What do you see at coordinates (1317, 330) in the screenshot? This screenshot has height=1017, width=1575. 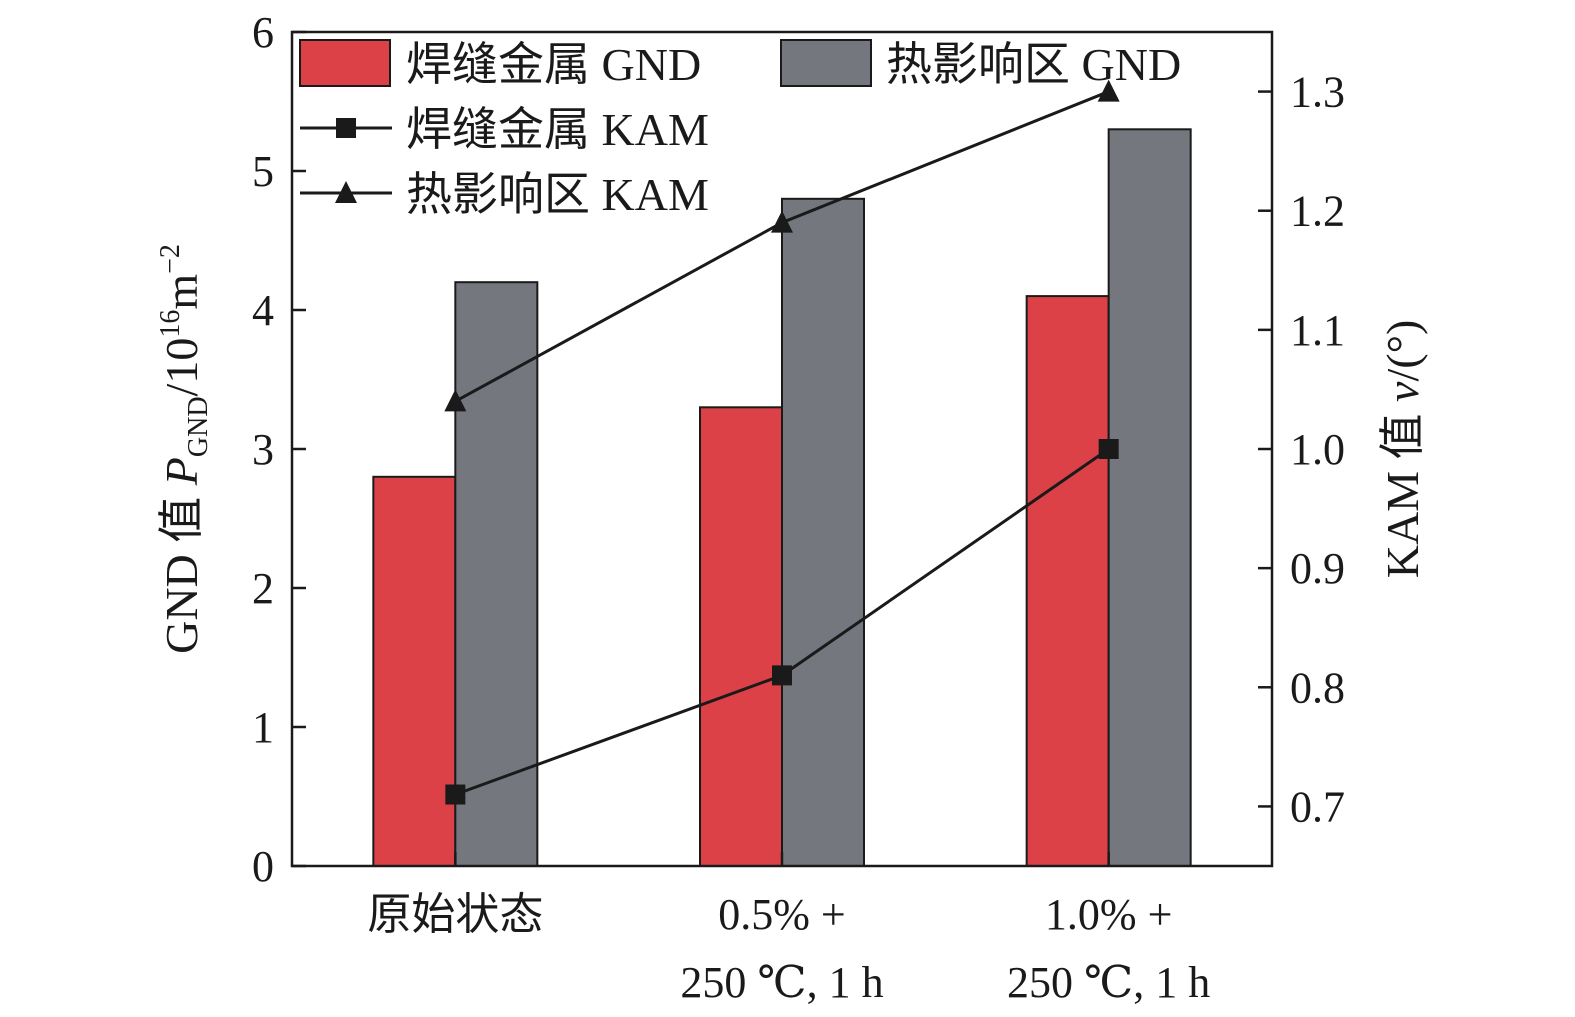 I see `right-tick-label: 1.1` at bounding box center [1317, 330].